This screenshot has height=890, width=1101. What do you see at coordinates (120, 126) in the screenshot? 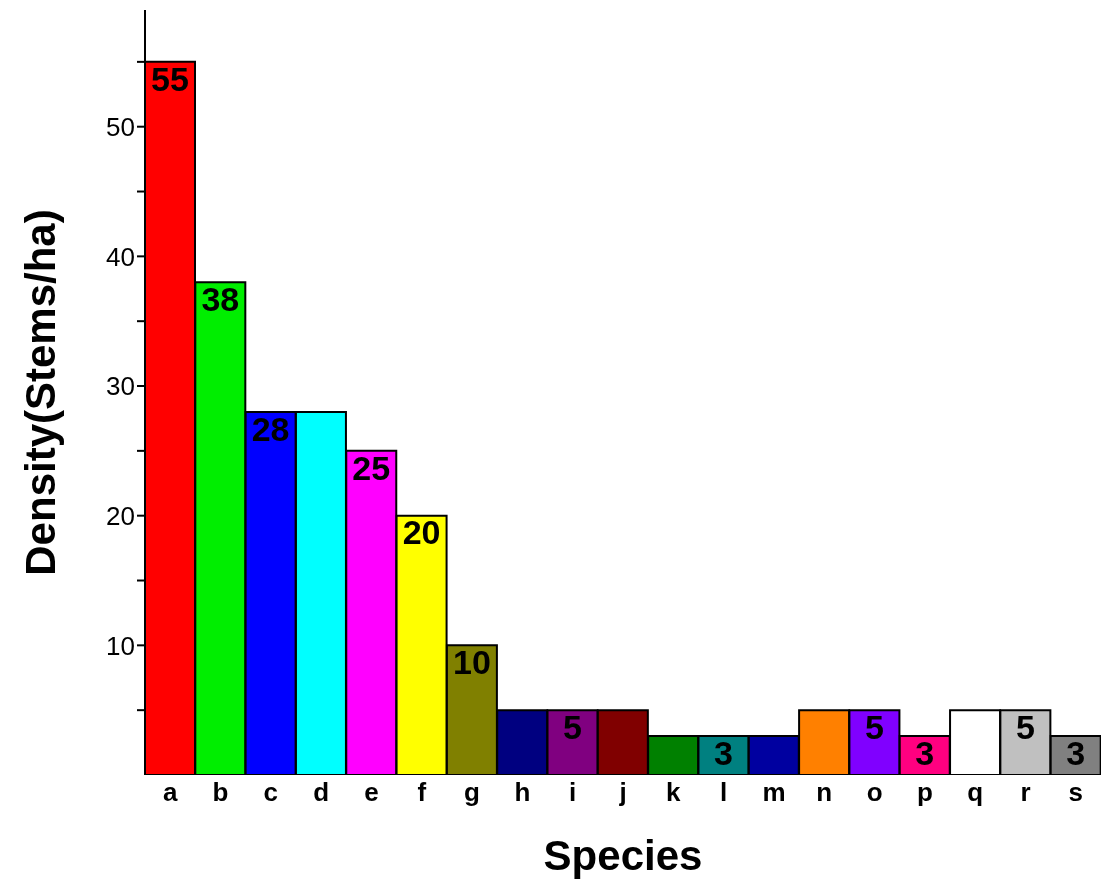
I see `y-tick-label: 50` at bounding box center [120, 126].